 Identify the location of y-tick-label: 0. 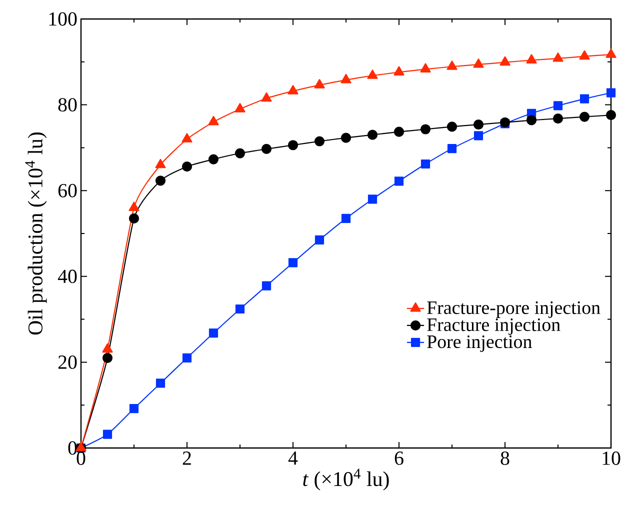
(72, 448).